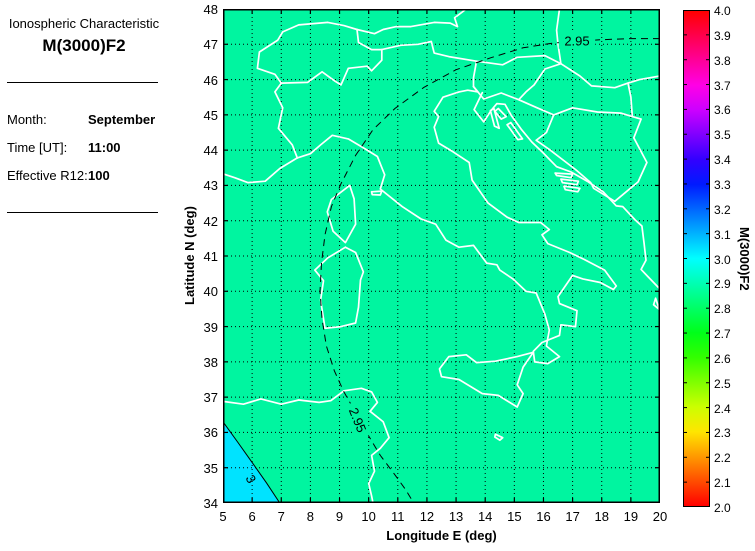 The image size is (755, 551). I want to click on x-tick-label: 19, so click(631, 516).